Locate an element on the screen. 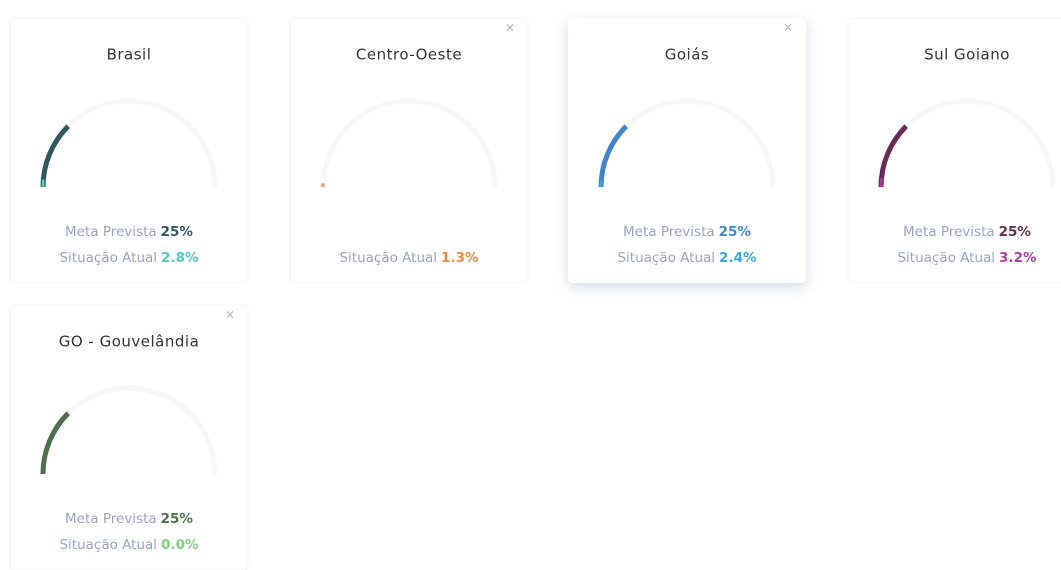 The height and width of the screenshot is (570, 1061). card-title: Goiás is located at coordinates (687, 55).